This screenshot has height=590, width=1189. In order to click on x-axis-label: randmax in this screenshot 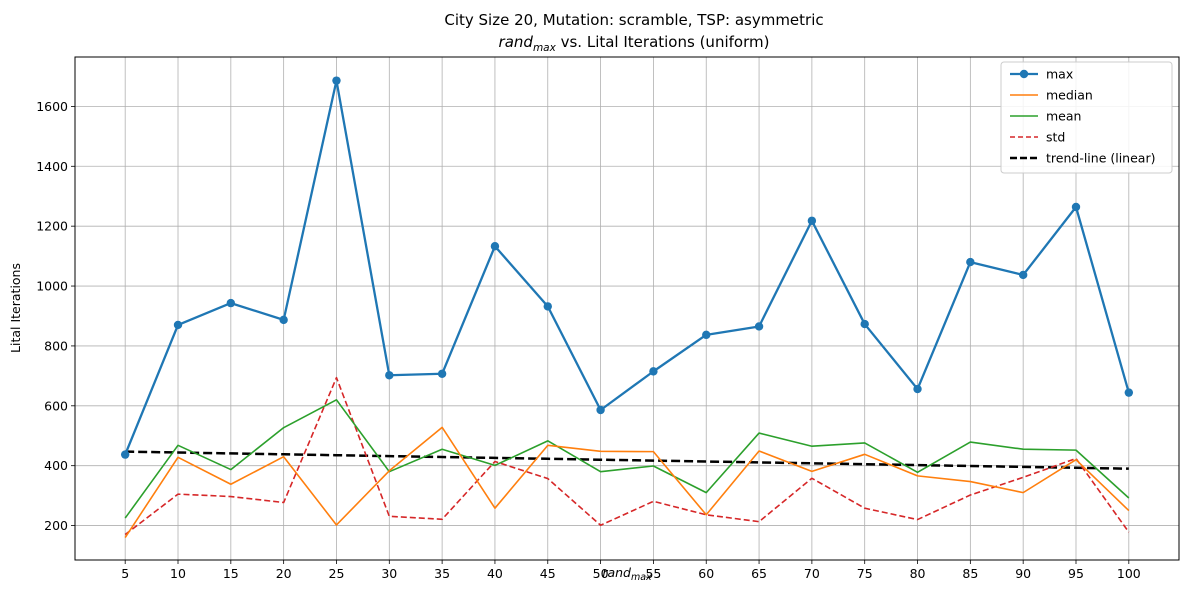, I will do `click(627, 574)`.